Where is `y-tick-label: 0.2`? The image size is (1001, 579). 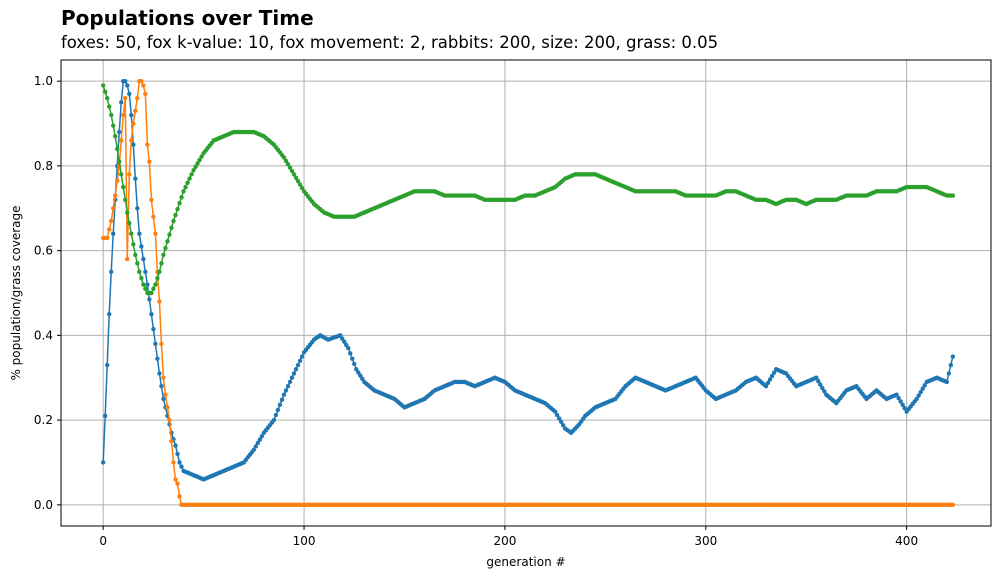 y-tick-label: 0.2 is located at coordinates (43, 420).